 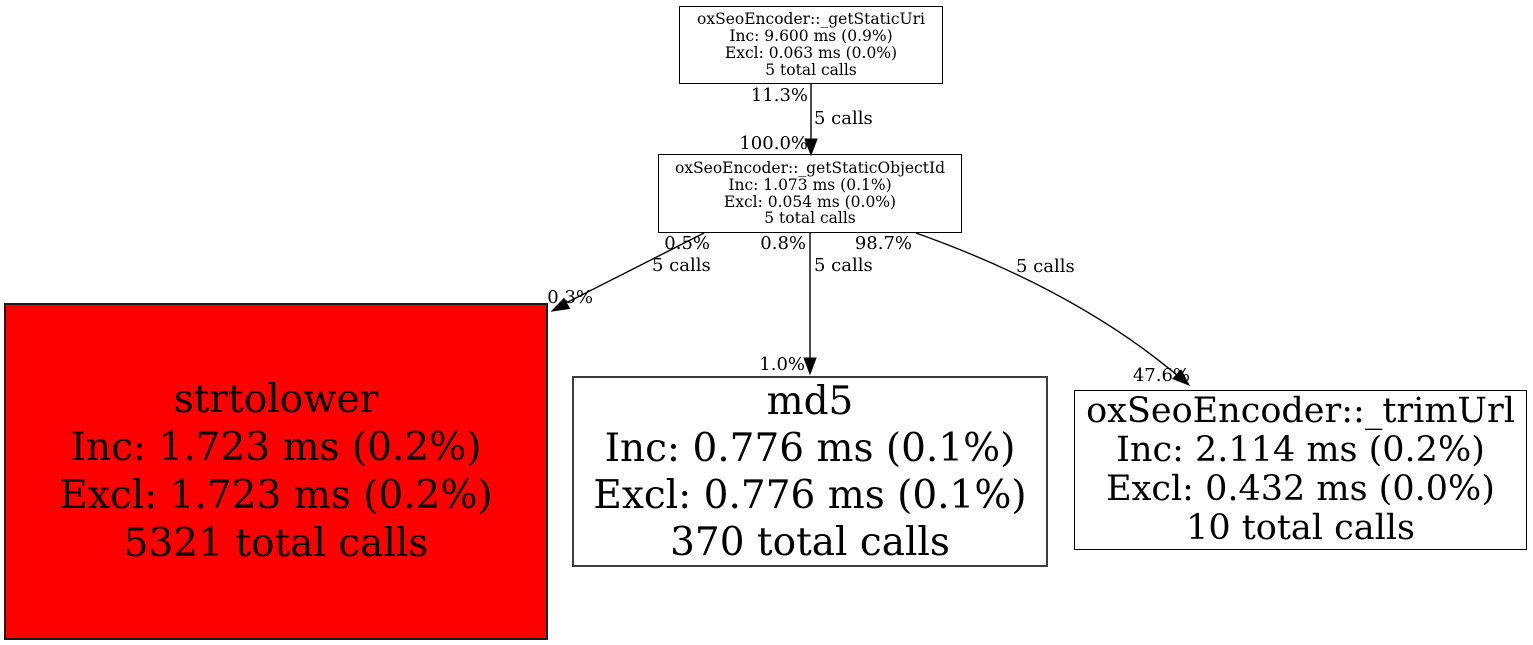 I want to click on node-title: oxSeoEncoder::_trimUrl, so click(x=1300, y=411).